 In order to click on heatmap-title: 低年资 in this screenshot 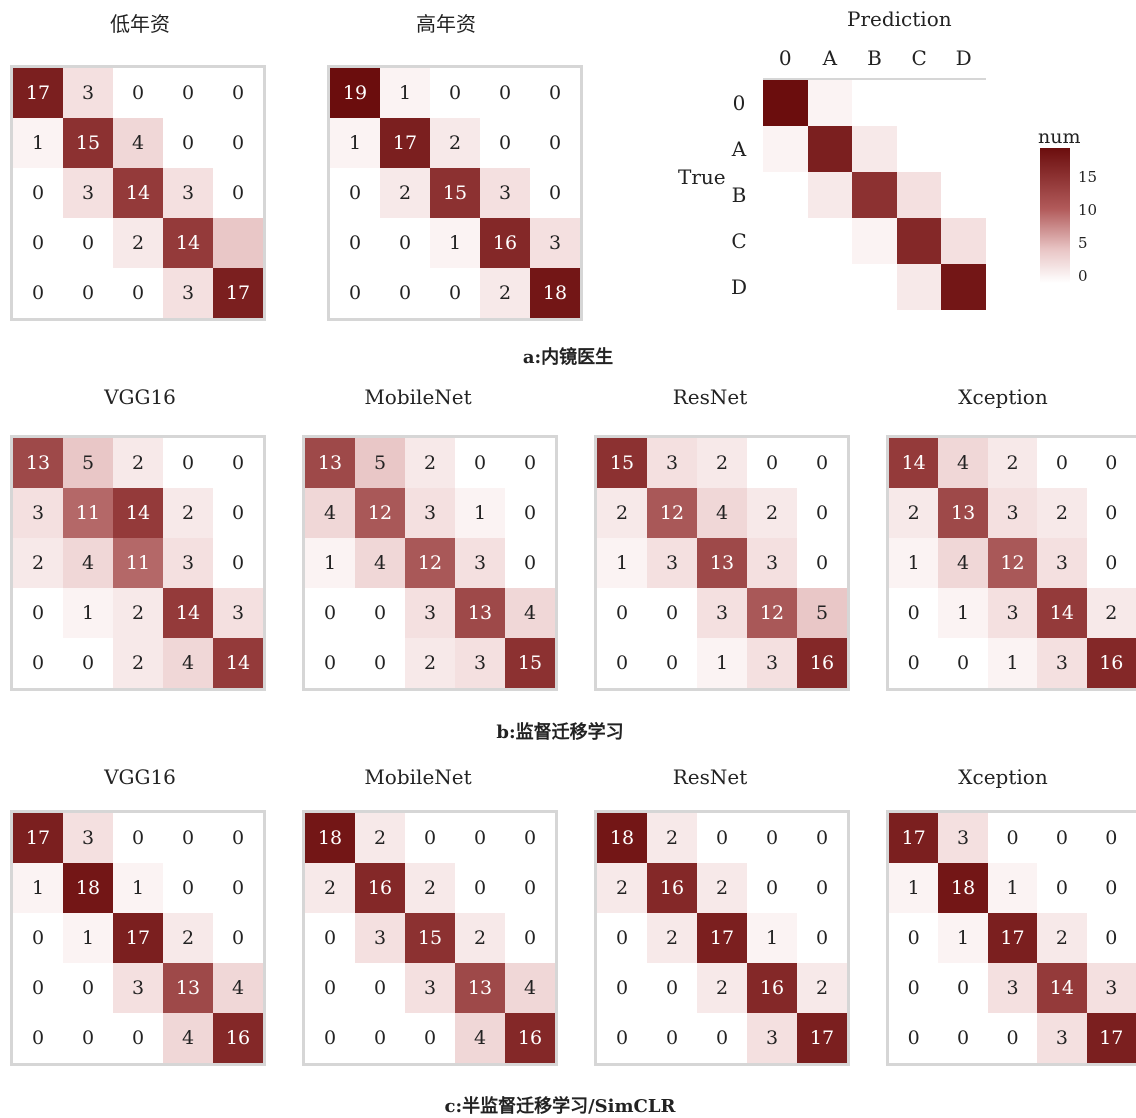, I will do `click(140, 24)`.